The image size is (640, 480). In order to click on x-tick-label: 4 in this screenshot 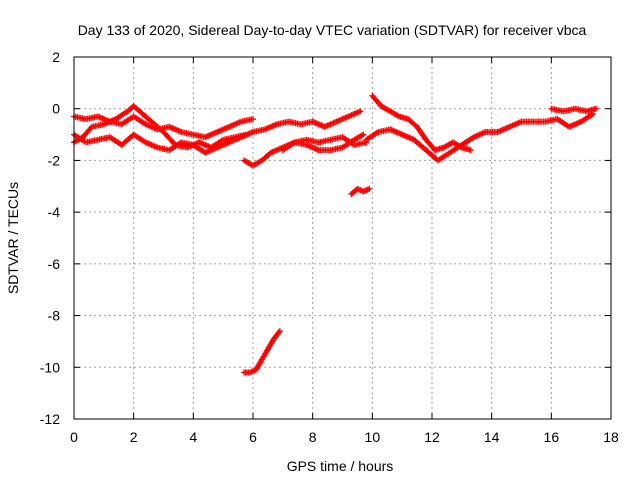, I will do `click(193, 437)`.